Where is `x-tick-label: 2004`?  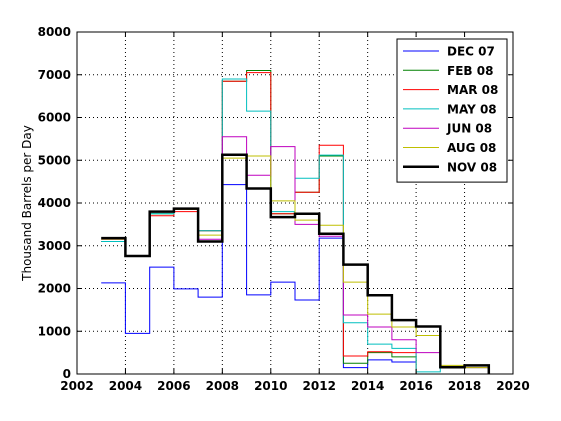
x-tick-label: 2004 is located at coordinates (125, 386).